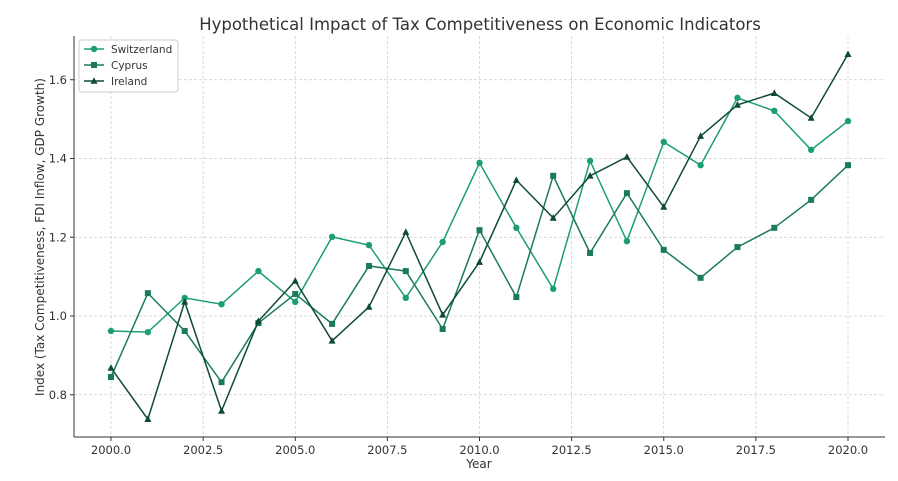 This screenshot has height=481, width=898. I want to click on legend-label-cyprus: Cyprus, so click(129, 66).